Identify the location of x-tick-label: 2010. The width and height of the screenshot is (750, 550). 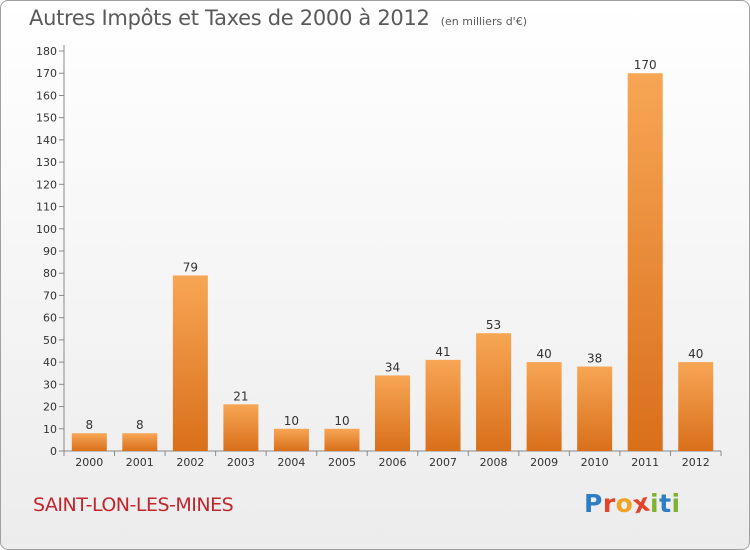
(595, 462).